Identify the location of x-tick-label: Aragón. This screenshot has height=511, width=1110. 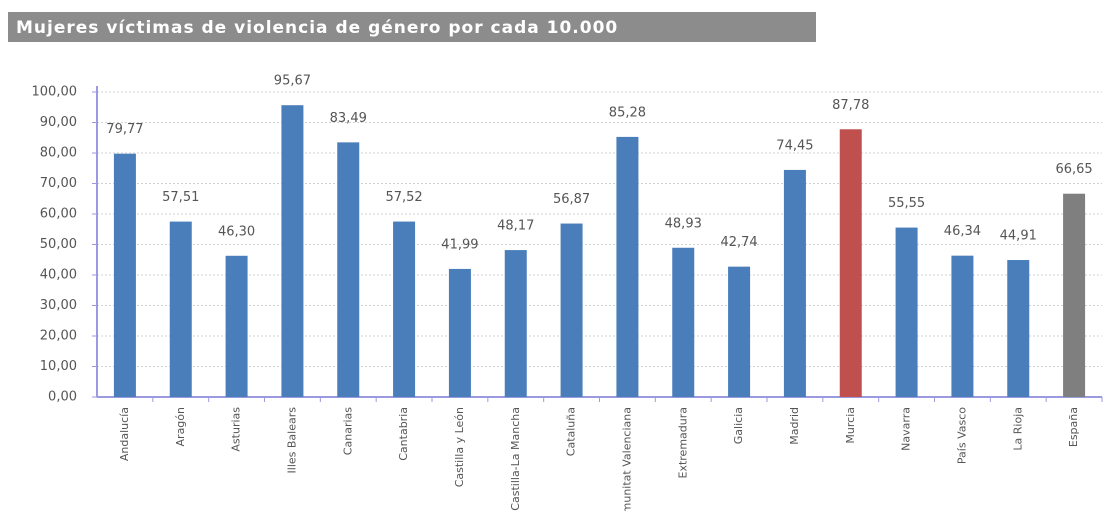
(180, 427).